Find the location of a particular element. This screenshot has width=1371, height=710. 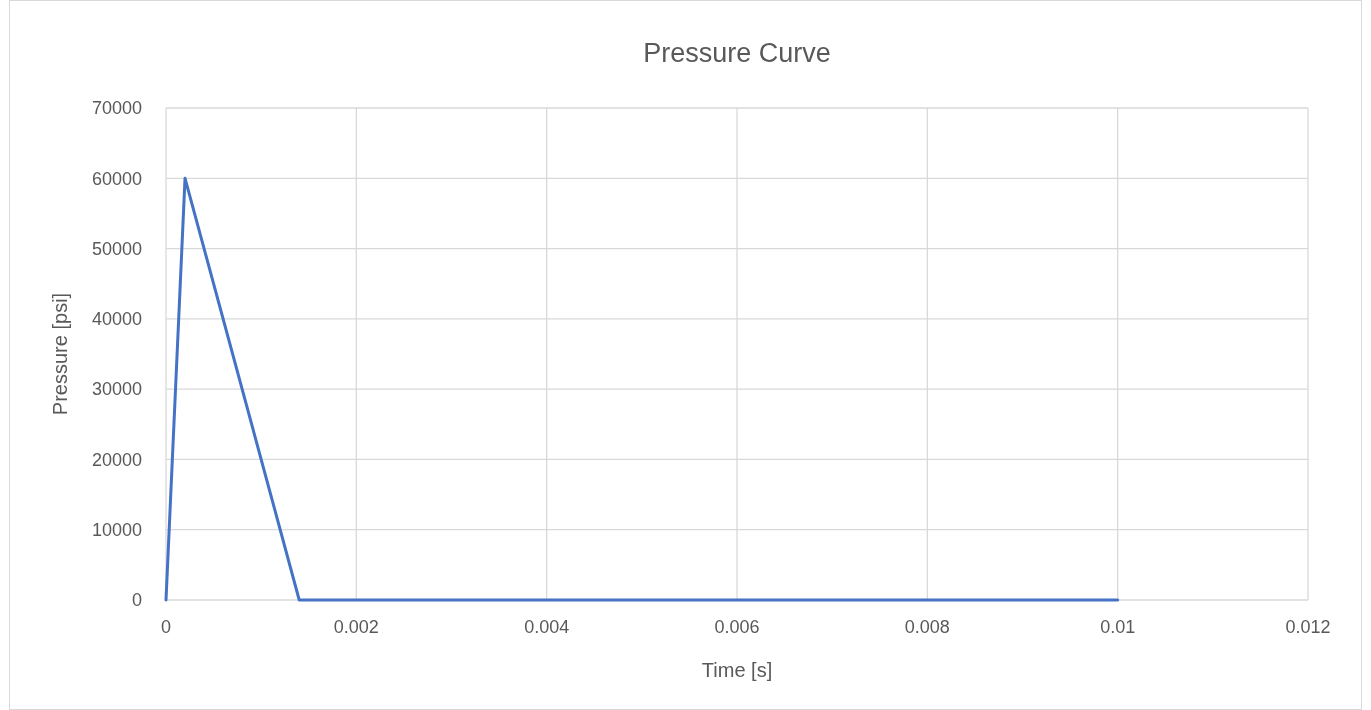

y-tick-label: 10000 is located at coordinates (116, 530).